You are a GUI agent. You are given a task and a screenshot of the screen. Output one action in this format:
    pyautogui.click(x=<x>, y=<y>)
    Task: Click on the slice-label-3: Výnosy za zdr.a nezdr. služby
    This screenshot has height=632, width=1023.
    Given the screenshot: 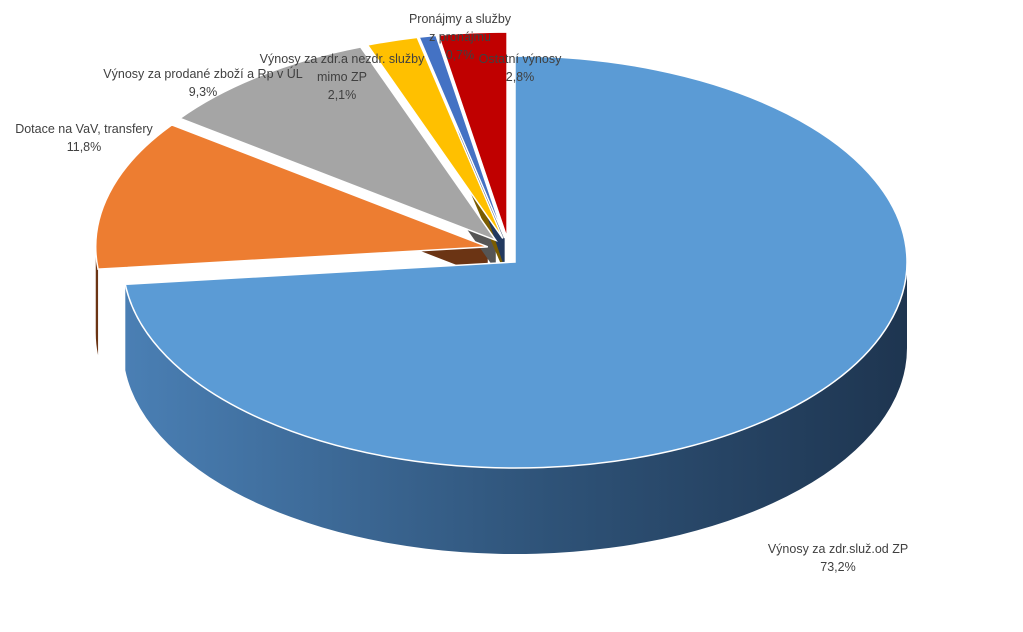 What is the action you would take?
    pyautogui.click(x=342, y=59)
    